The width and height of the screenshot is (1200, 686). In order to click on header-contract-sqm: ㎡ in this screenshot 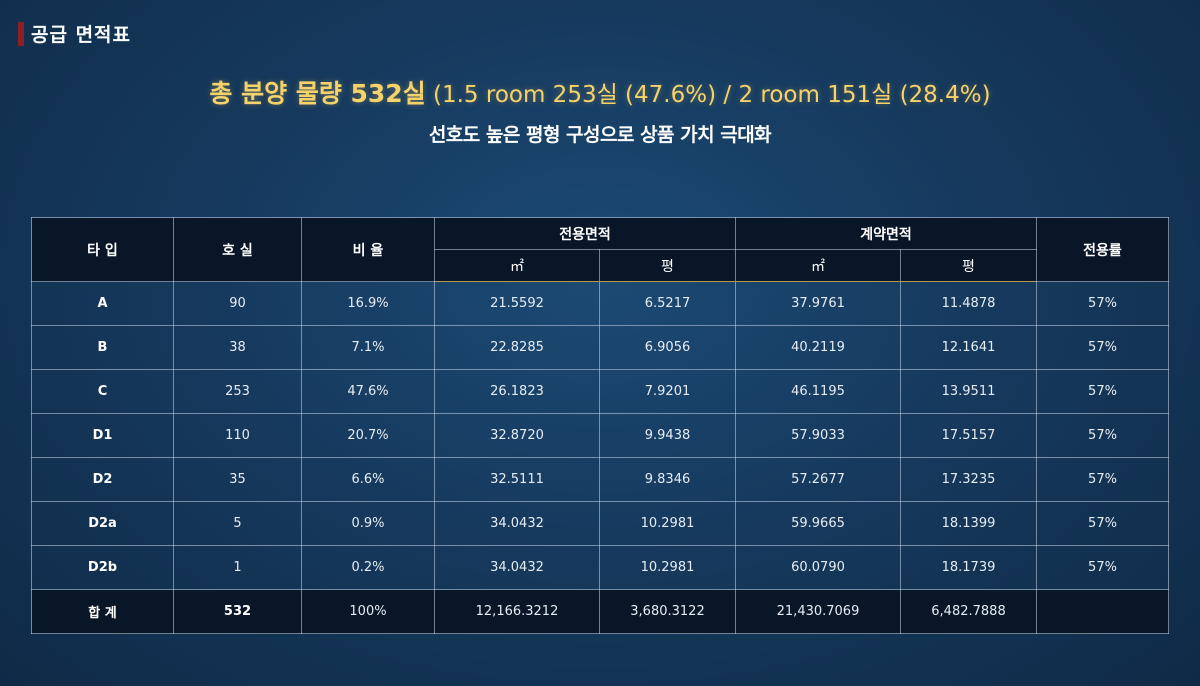, I will do `click(818, 265)`.